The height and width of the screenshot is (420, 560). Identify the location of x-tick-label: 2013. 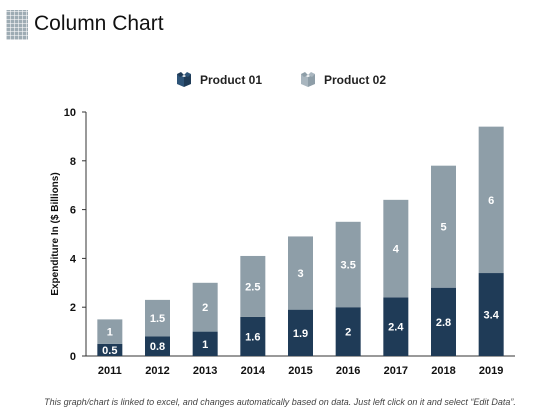
(205, 371).